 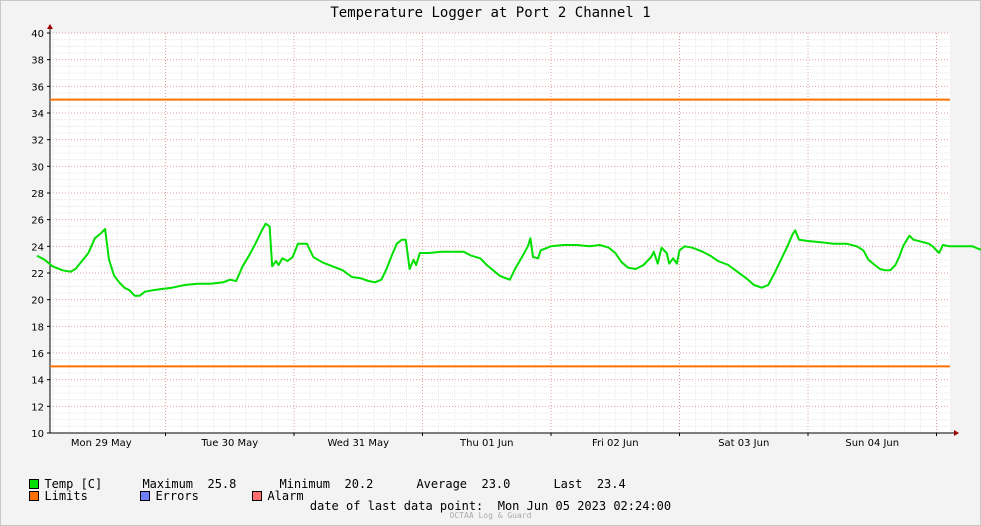 What do you see at coordinates (486, 443) in the screenshot?
I see `x-tick-label: Thu 01 Jun` at bounding box center [486, 443].